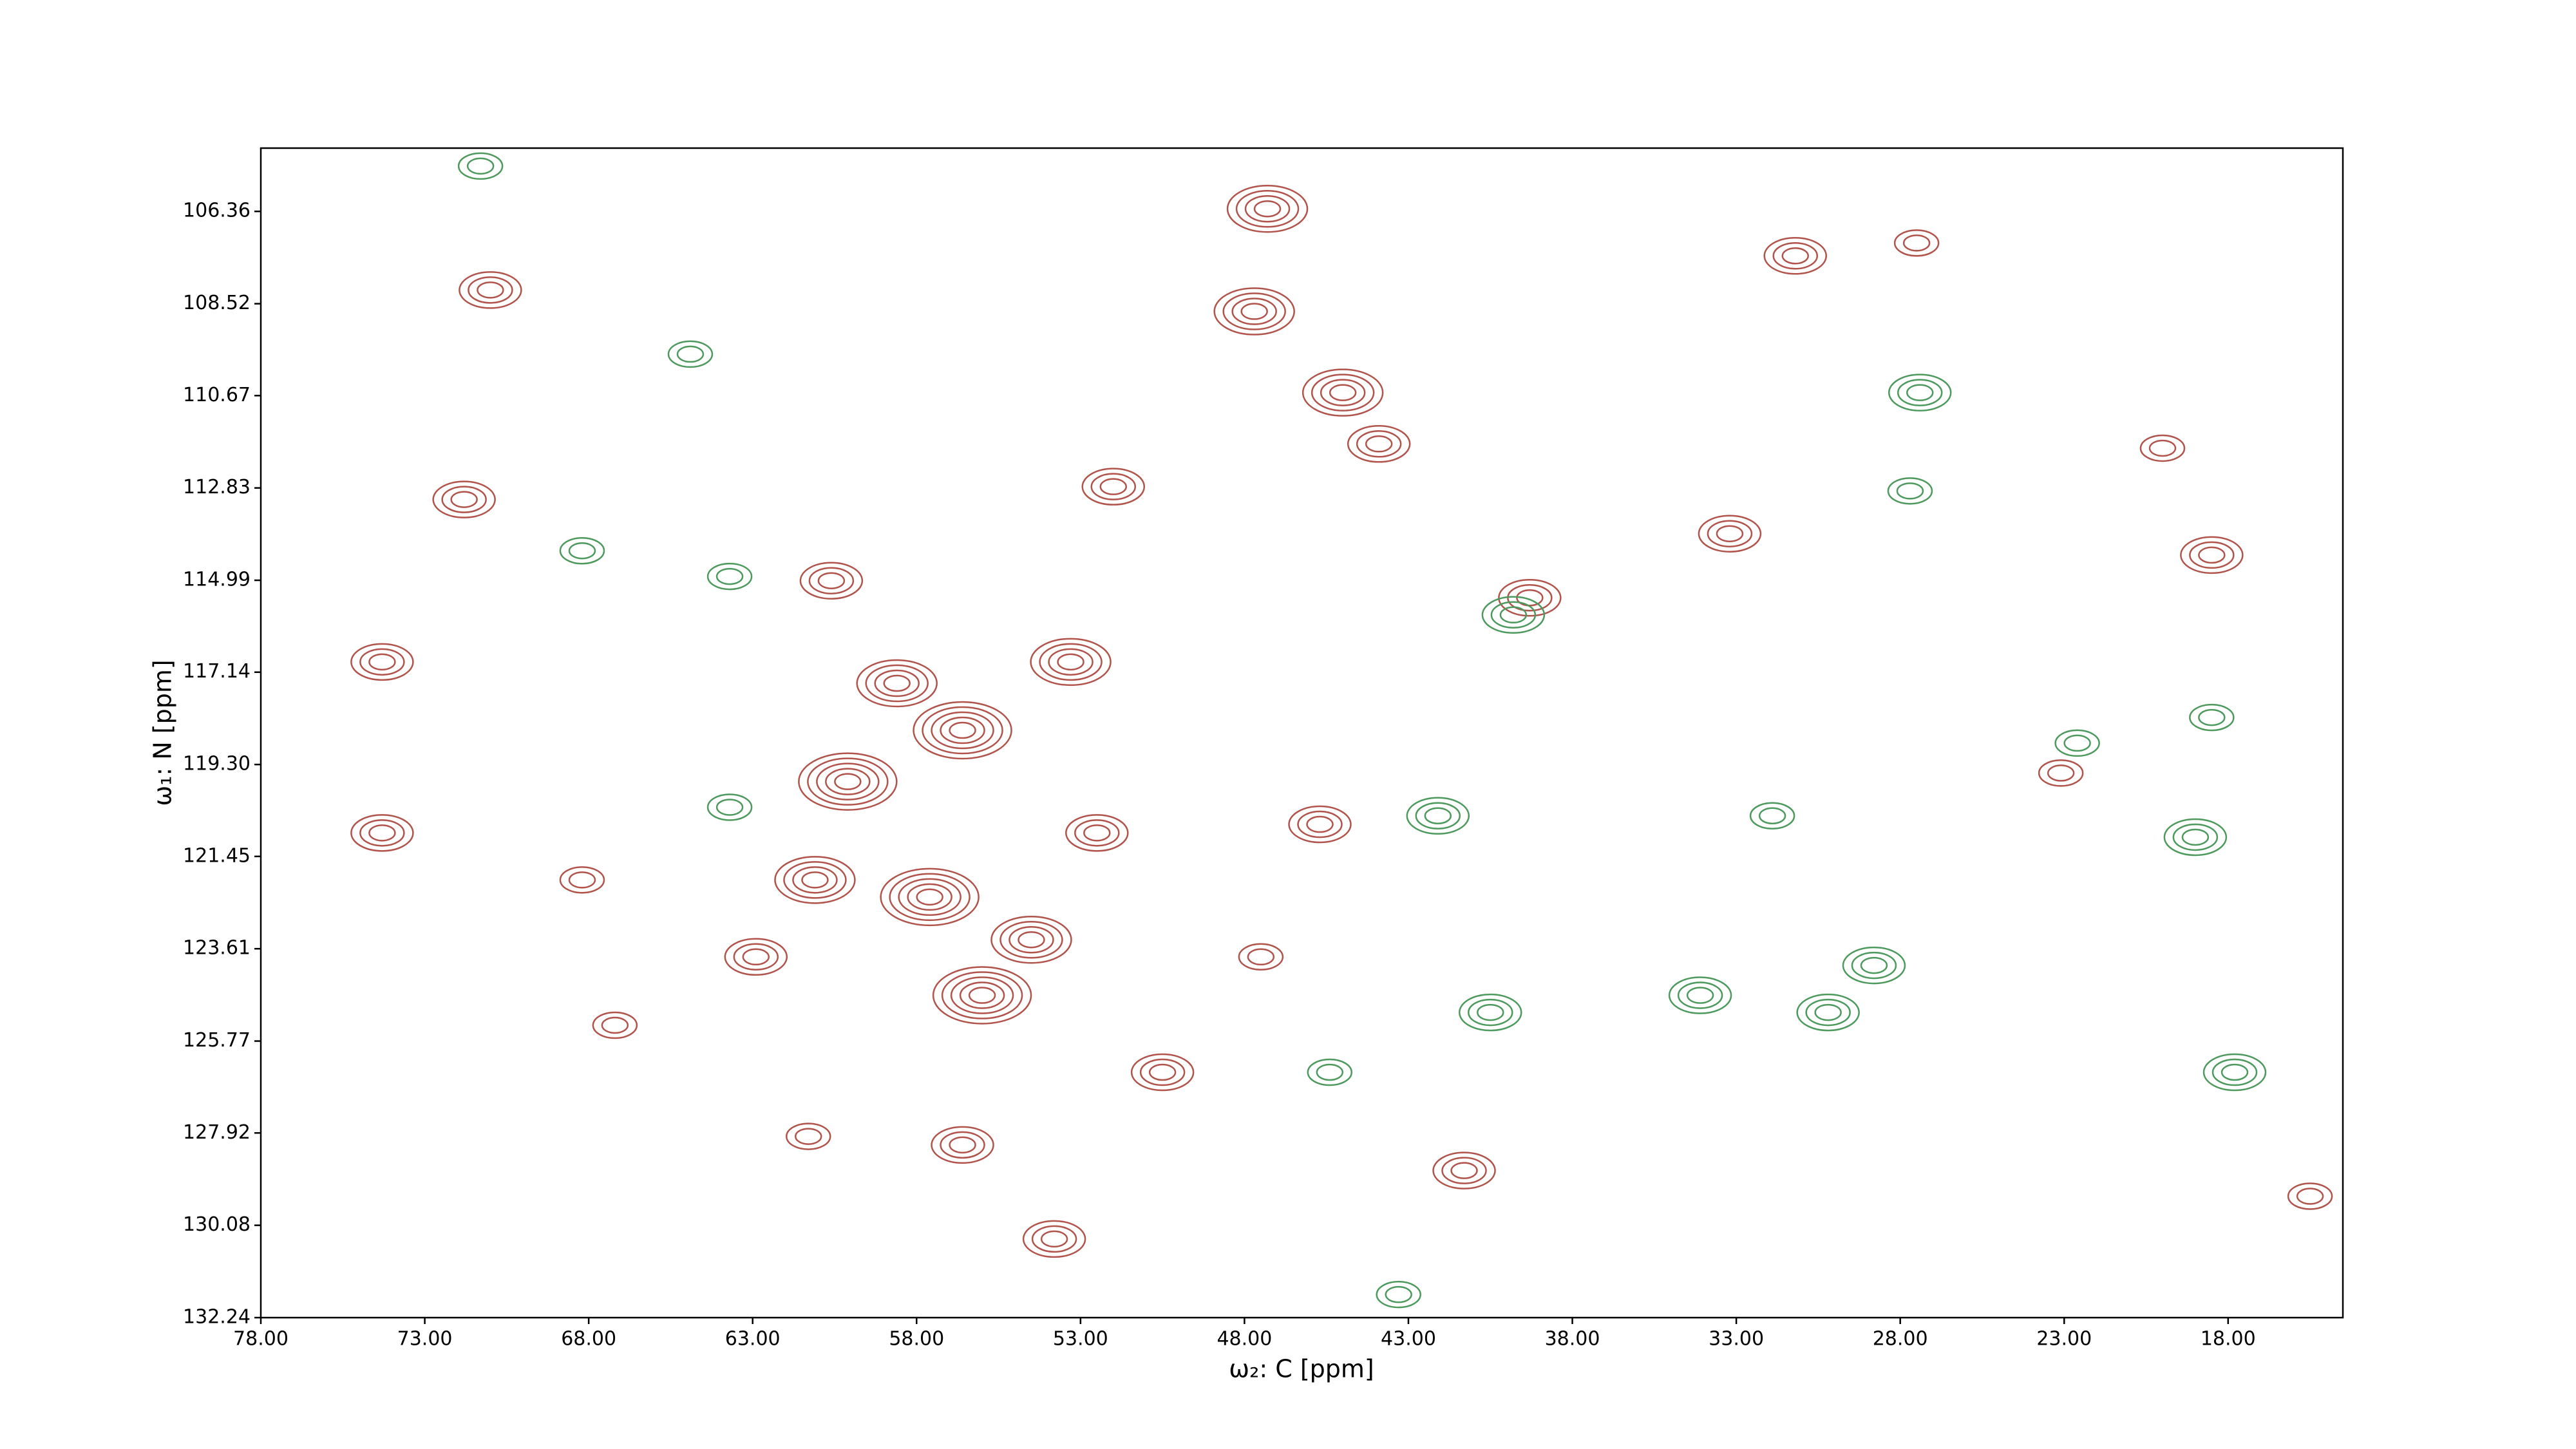 The width and height of the screenshot is (2576, 1449). Describe the element at coordinates (753, 1339) in the screenshot. I see `x-tick-label: 63.00` at that location.